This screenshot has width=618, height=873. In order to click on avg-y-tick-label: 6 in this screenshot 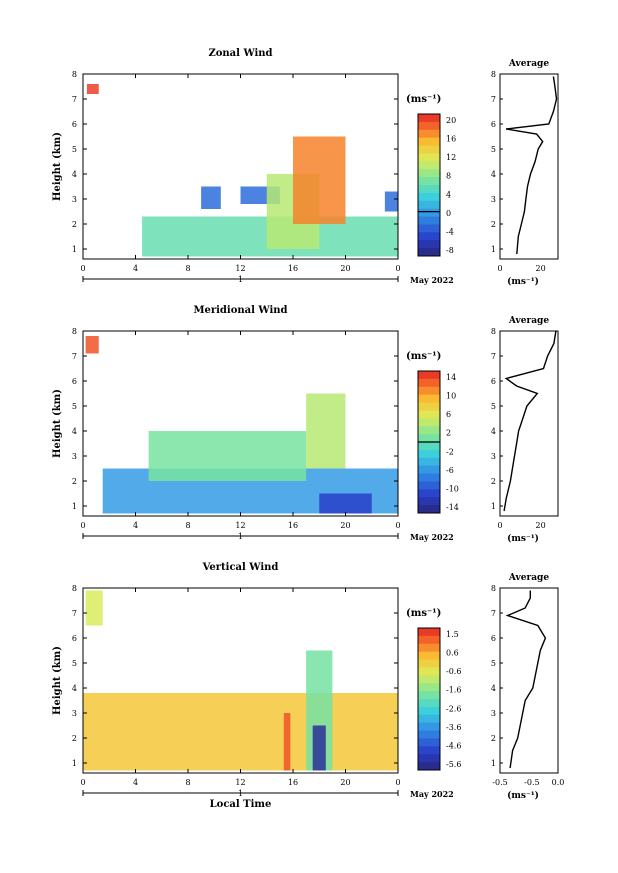, I will do `click(493, 381)`.